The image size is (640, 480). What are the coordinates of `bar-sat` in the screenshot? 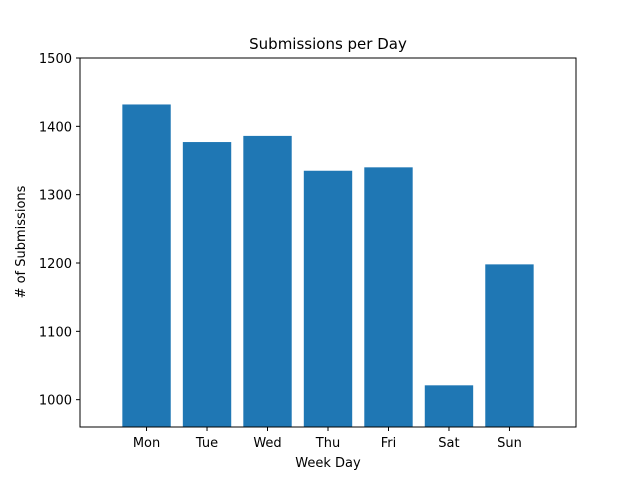 It's located at (449, 406).